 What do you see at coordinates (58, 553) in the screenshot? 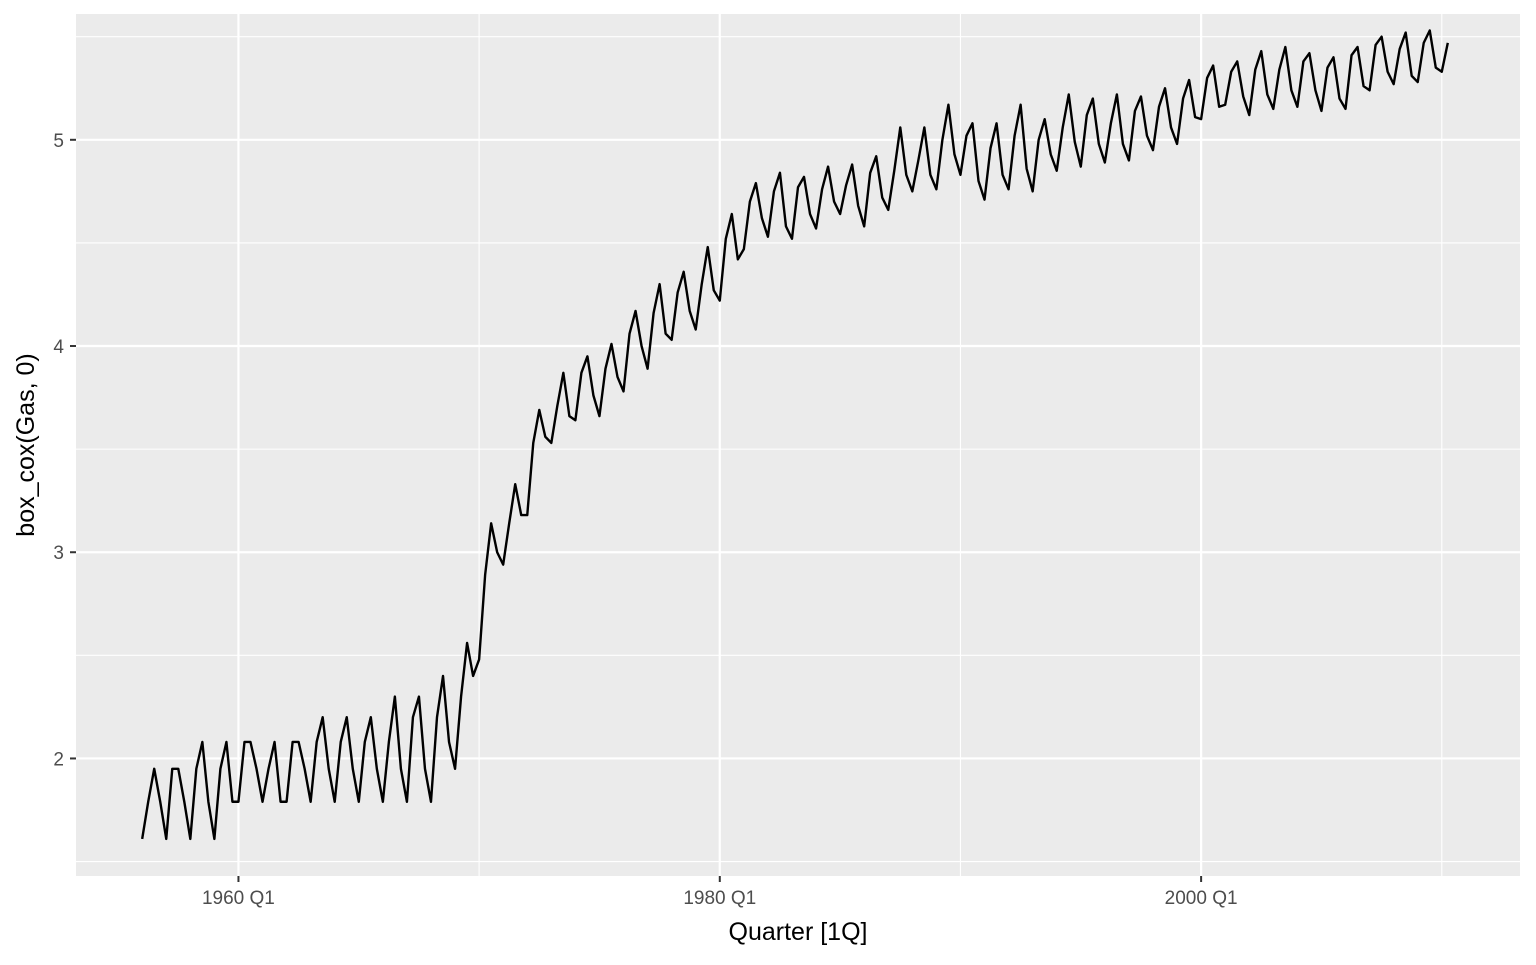
I see `y-tick-label: 3` at bounding box center [58, 553].